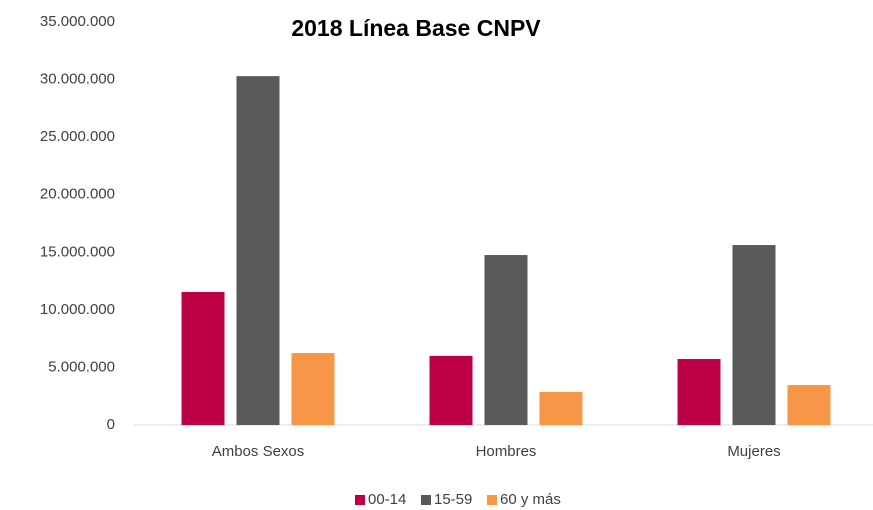  I want to click on x-tick-label: Hombres, so click(506, 451).